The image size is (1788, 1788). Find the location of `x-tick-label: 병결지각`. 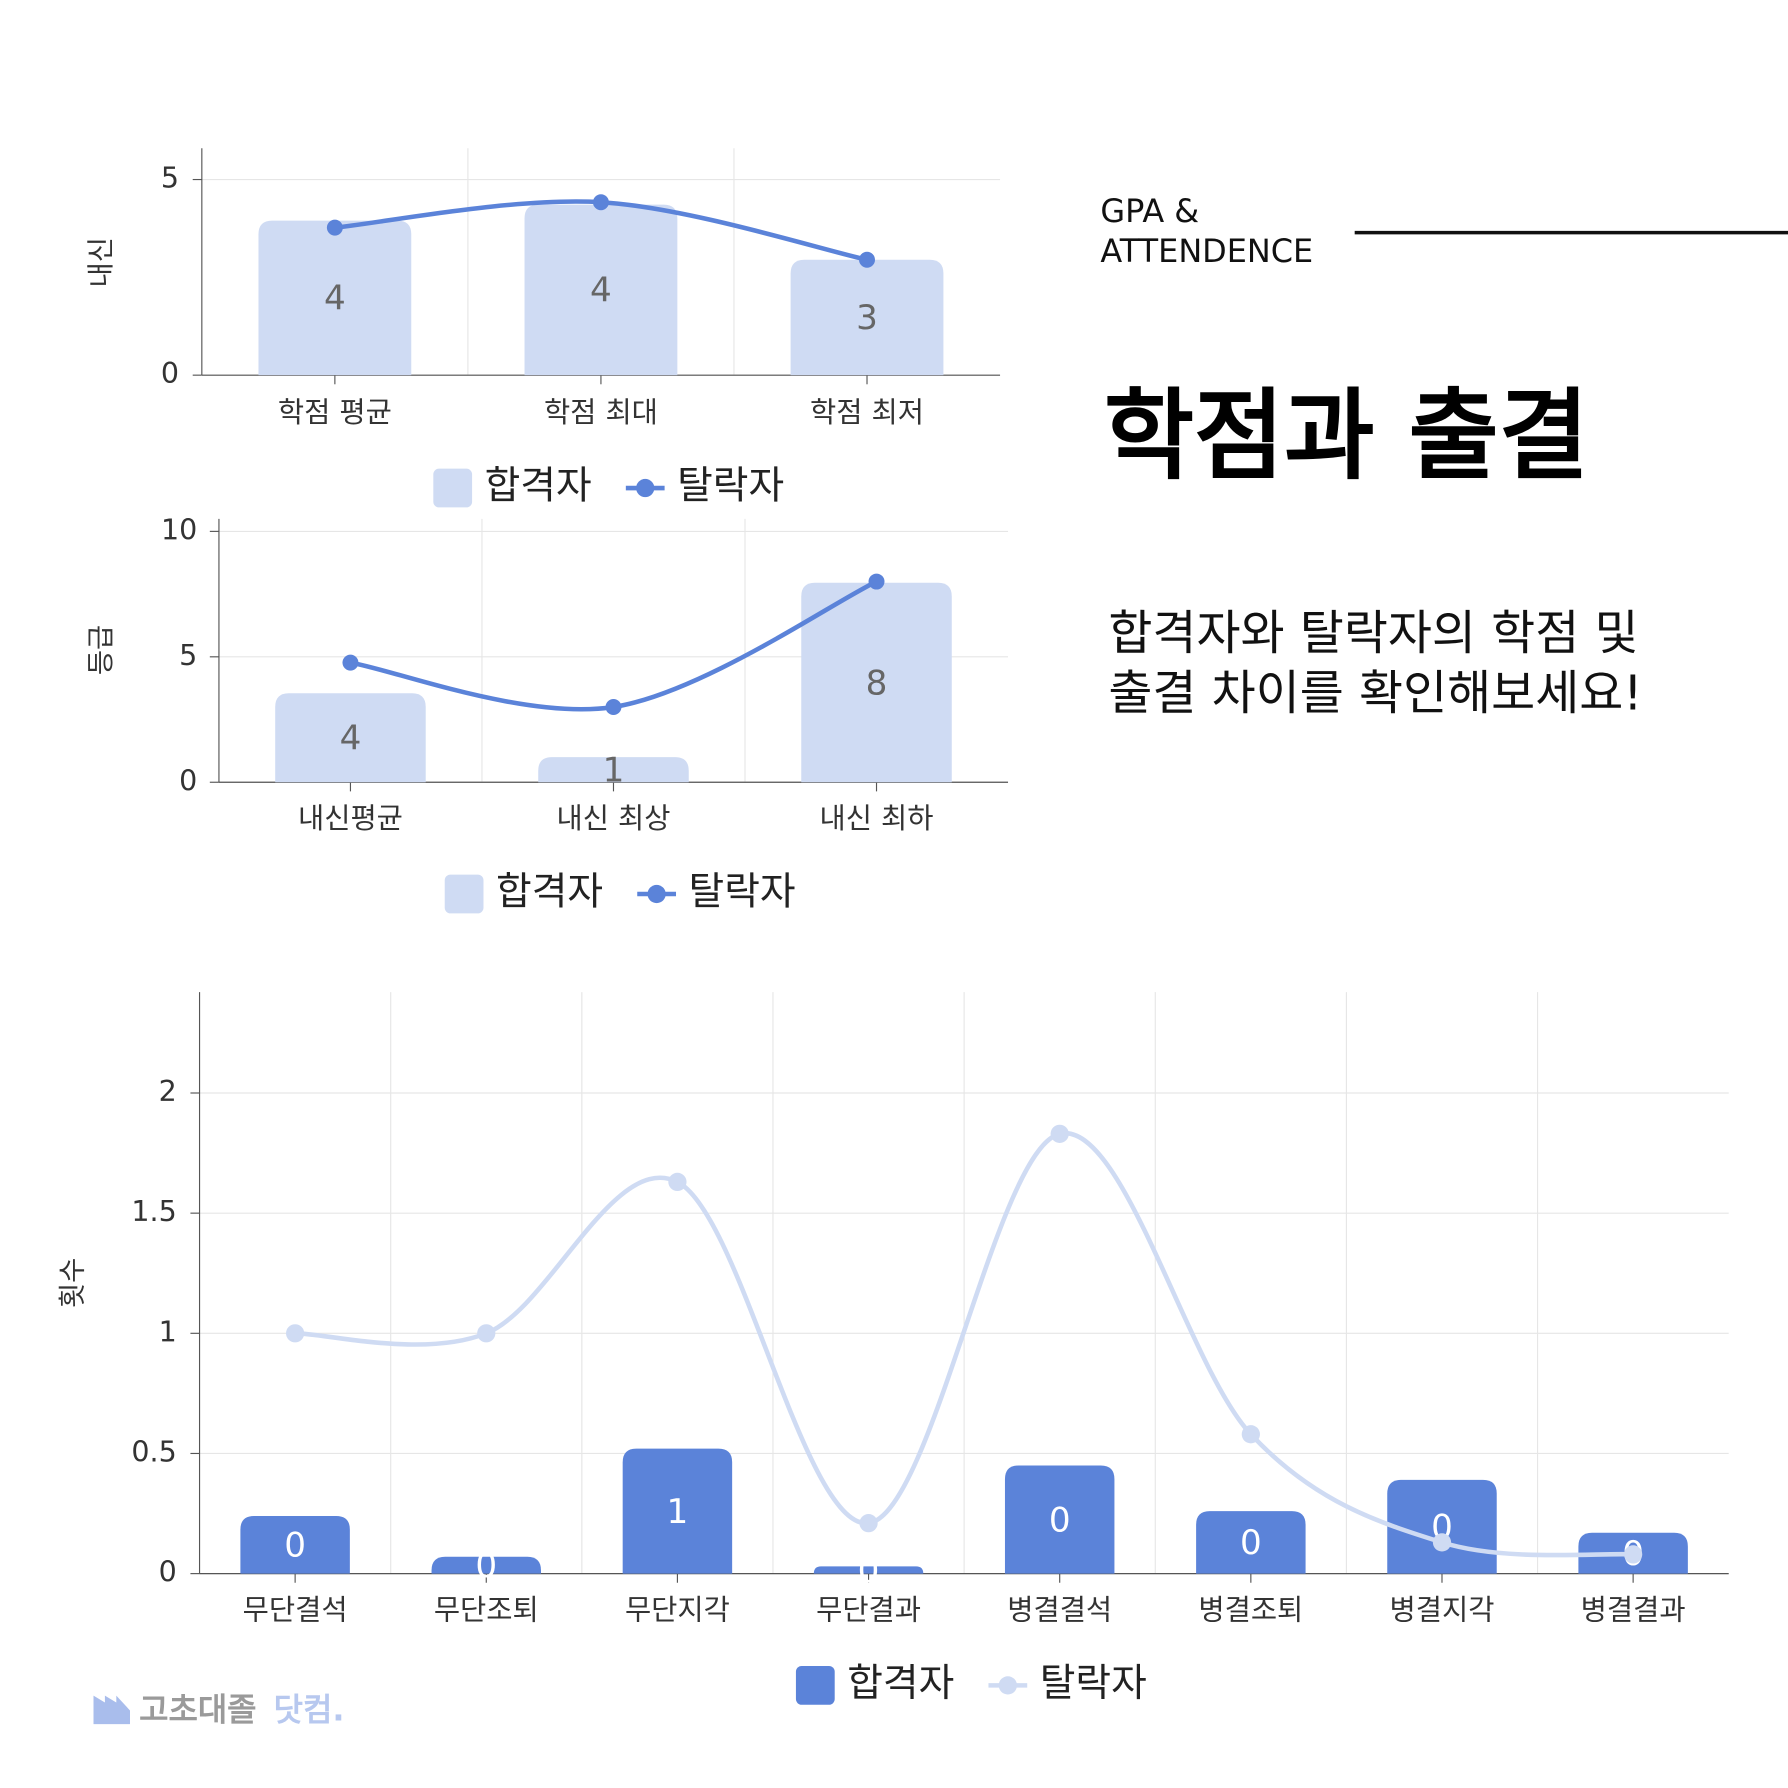

x-tick-label: 병결지각 is located at coordinates (1442, 1609).